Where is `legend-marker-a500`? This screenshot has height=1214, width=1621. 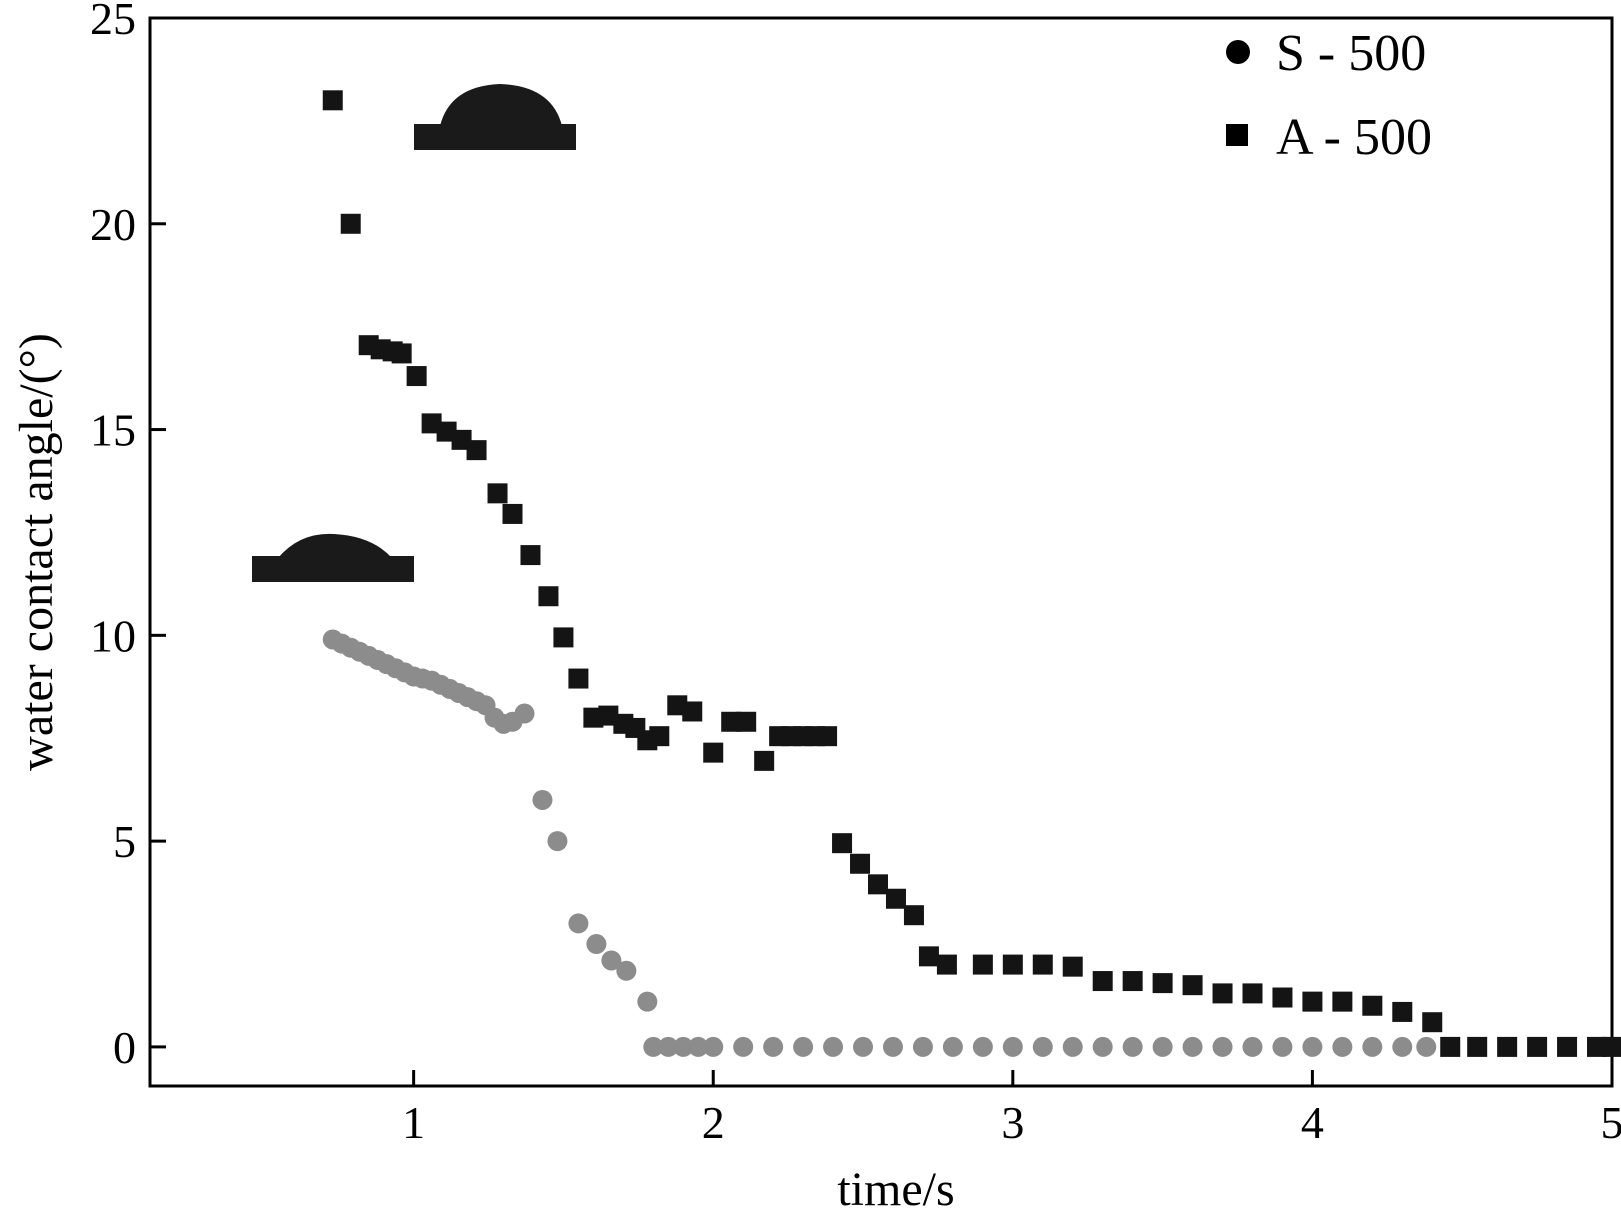 legend-marker-a500 is located at coordinates (1237, 135).